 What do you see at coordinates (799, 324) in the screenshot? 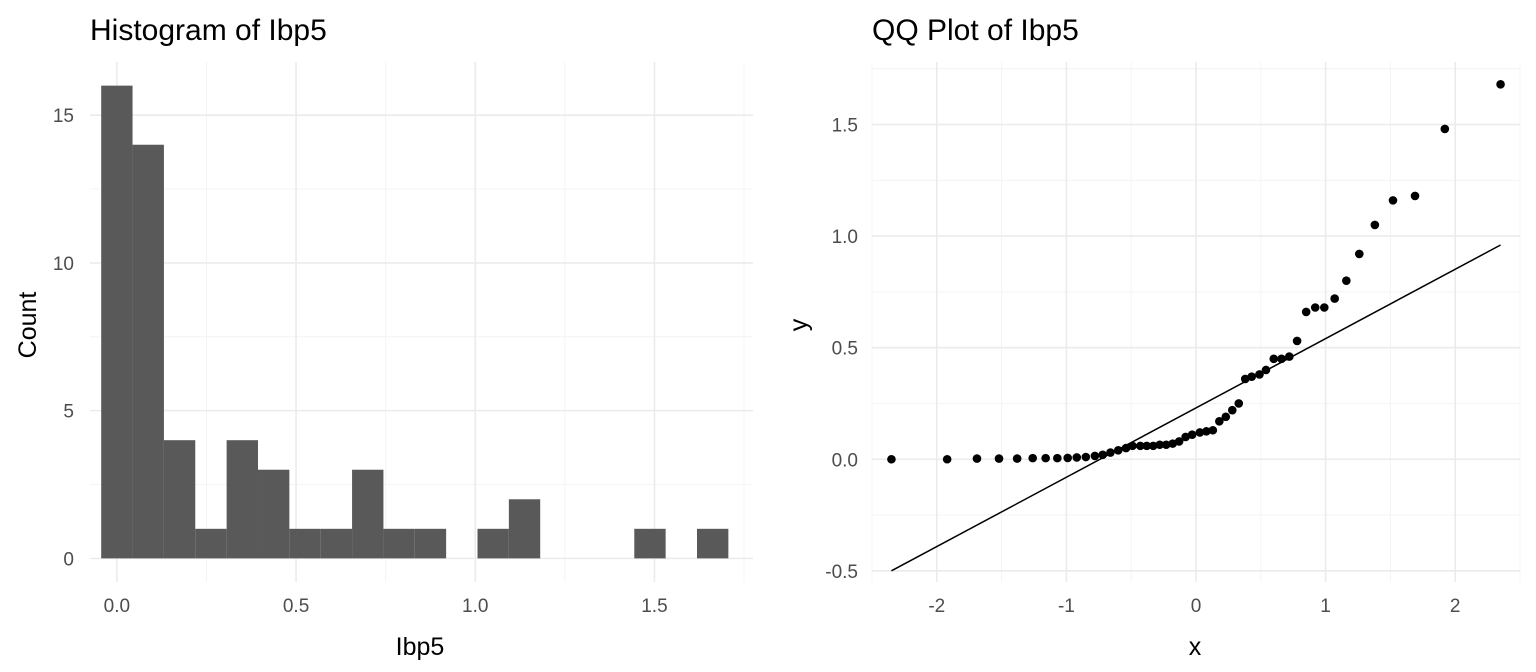
I see `qq-plot-y-axis-title: y` at bounding box center [799, 324].